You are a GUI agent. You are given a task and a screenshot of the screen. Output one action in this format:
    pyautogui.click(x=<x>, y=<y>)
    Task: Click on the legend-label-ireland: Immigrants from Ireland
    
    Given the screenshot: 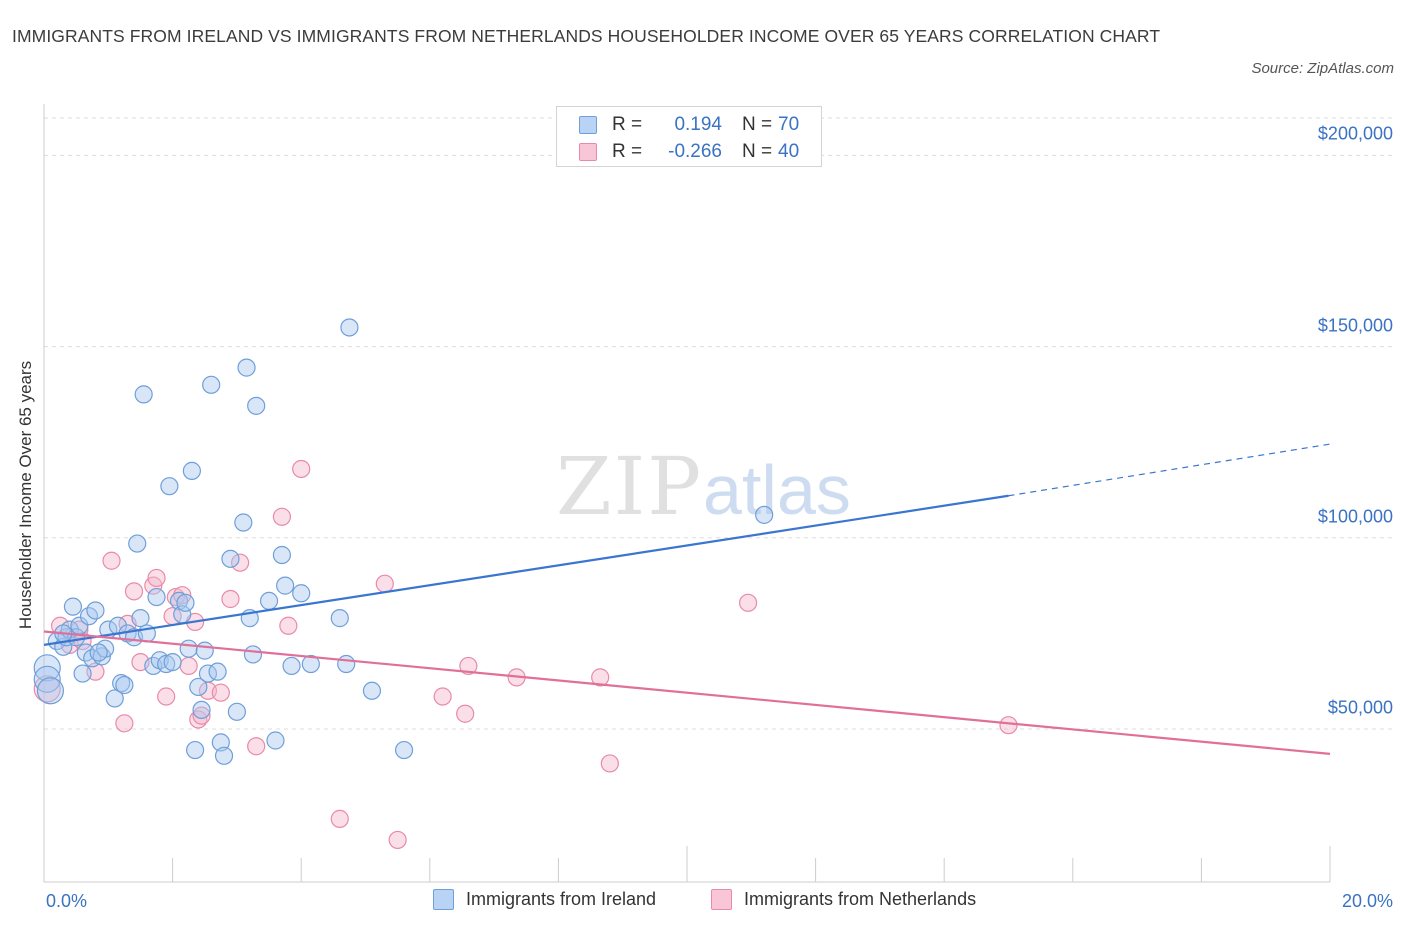 What is the action you would take?
    pyautogui.click(x=561, y=899)
    